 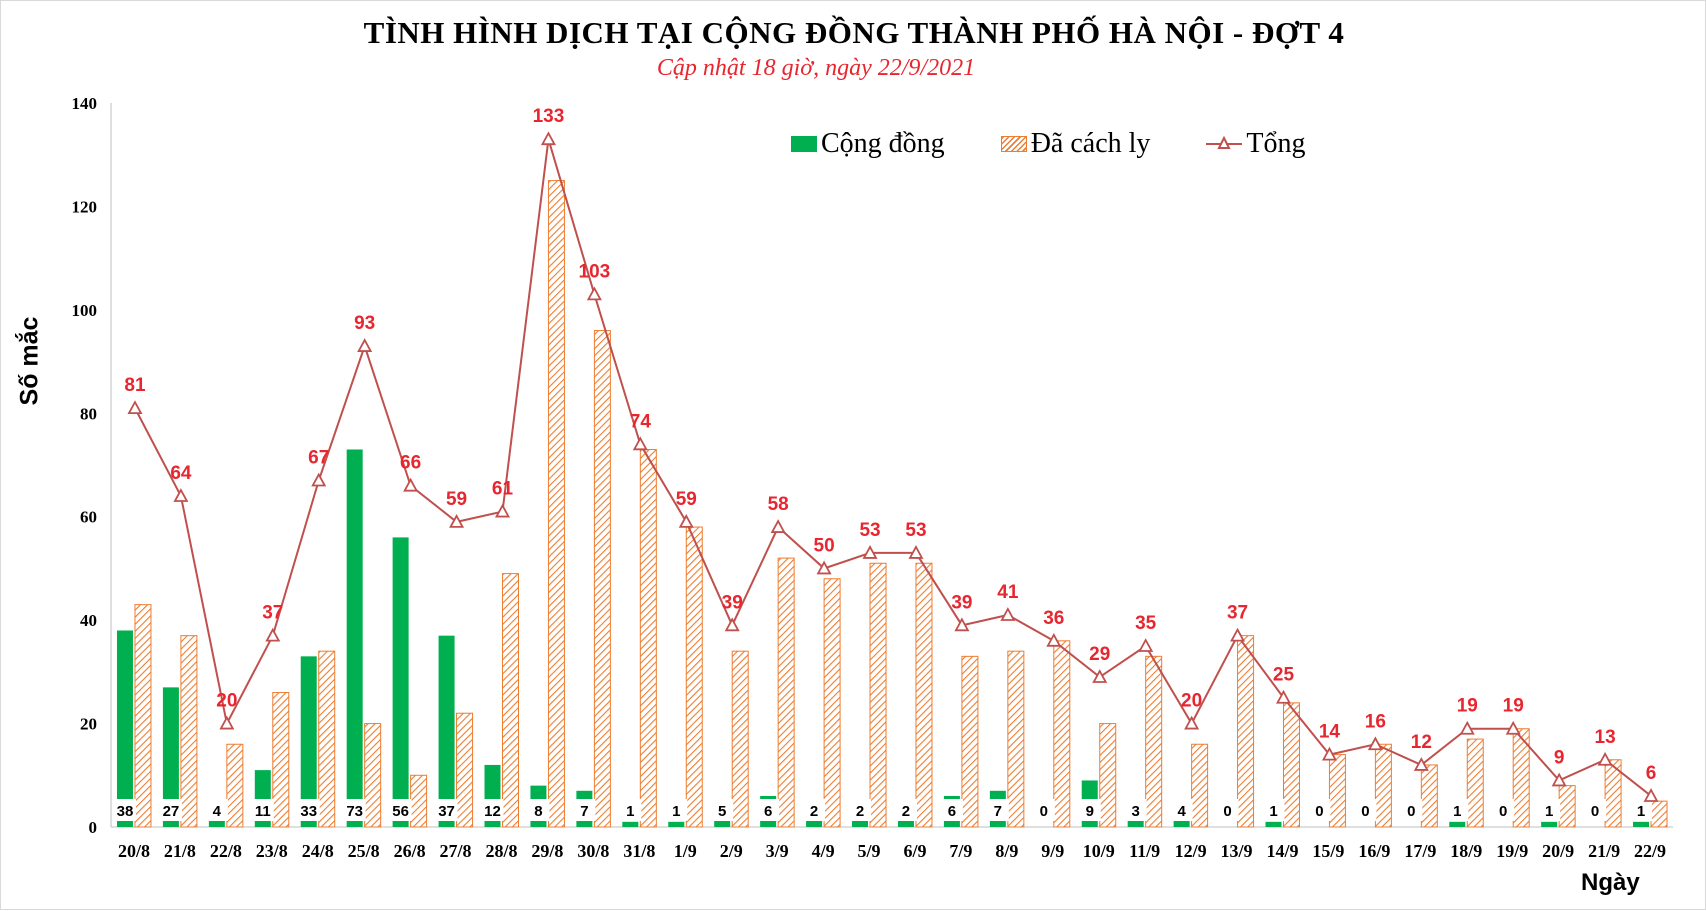 I want to click on data-label-total: 16, so click(x=1375, y=721).